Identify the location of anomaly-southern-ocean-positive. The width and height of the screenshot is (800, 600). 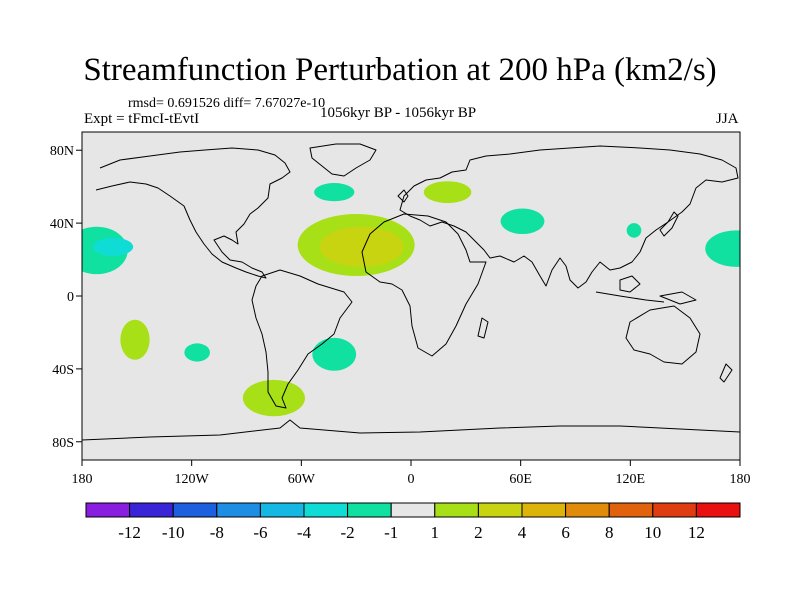
(273, 398).